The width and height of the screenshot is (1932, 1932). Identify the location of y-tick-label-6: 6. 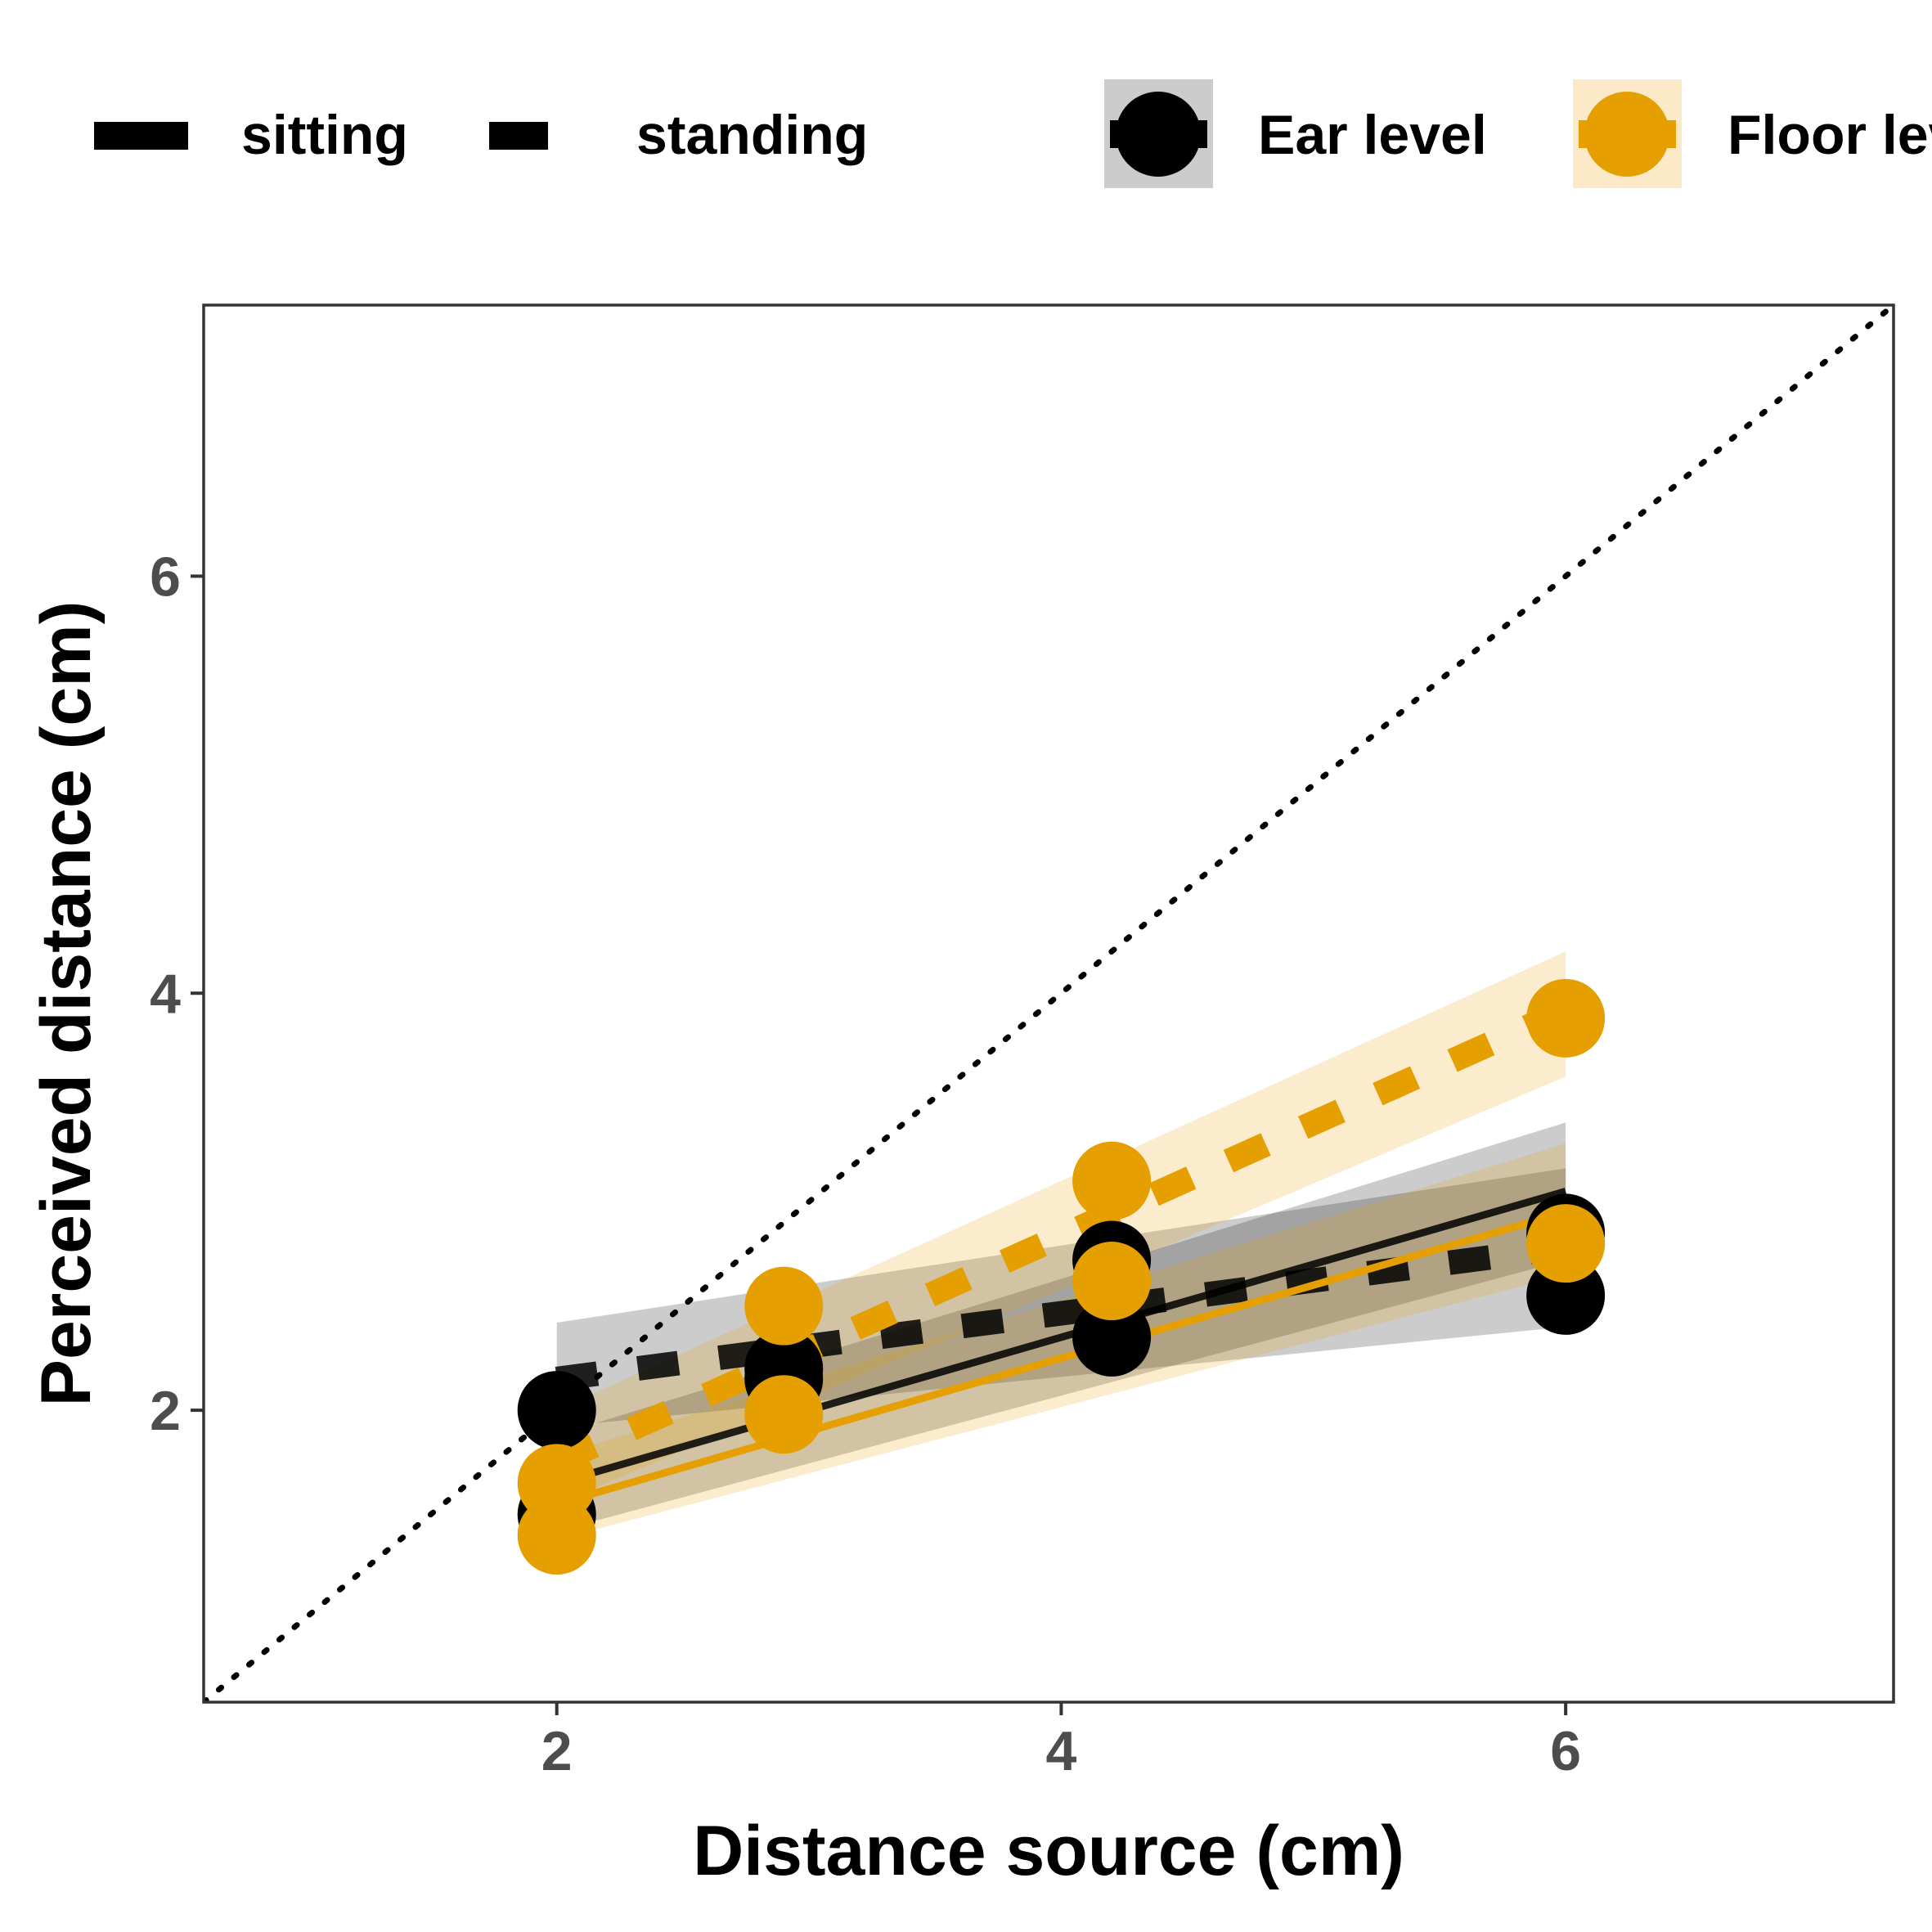
(165, 577).